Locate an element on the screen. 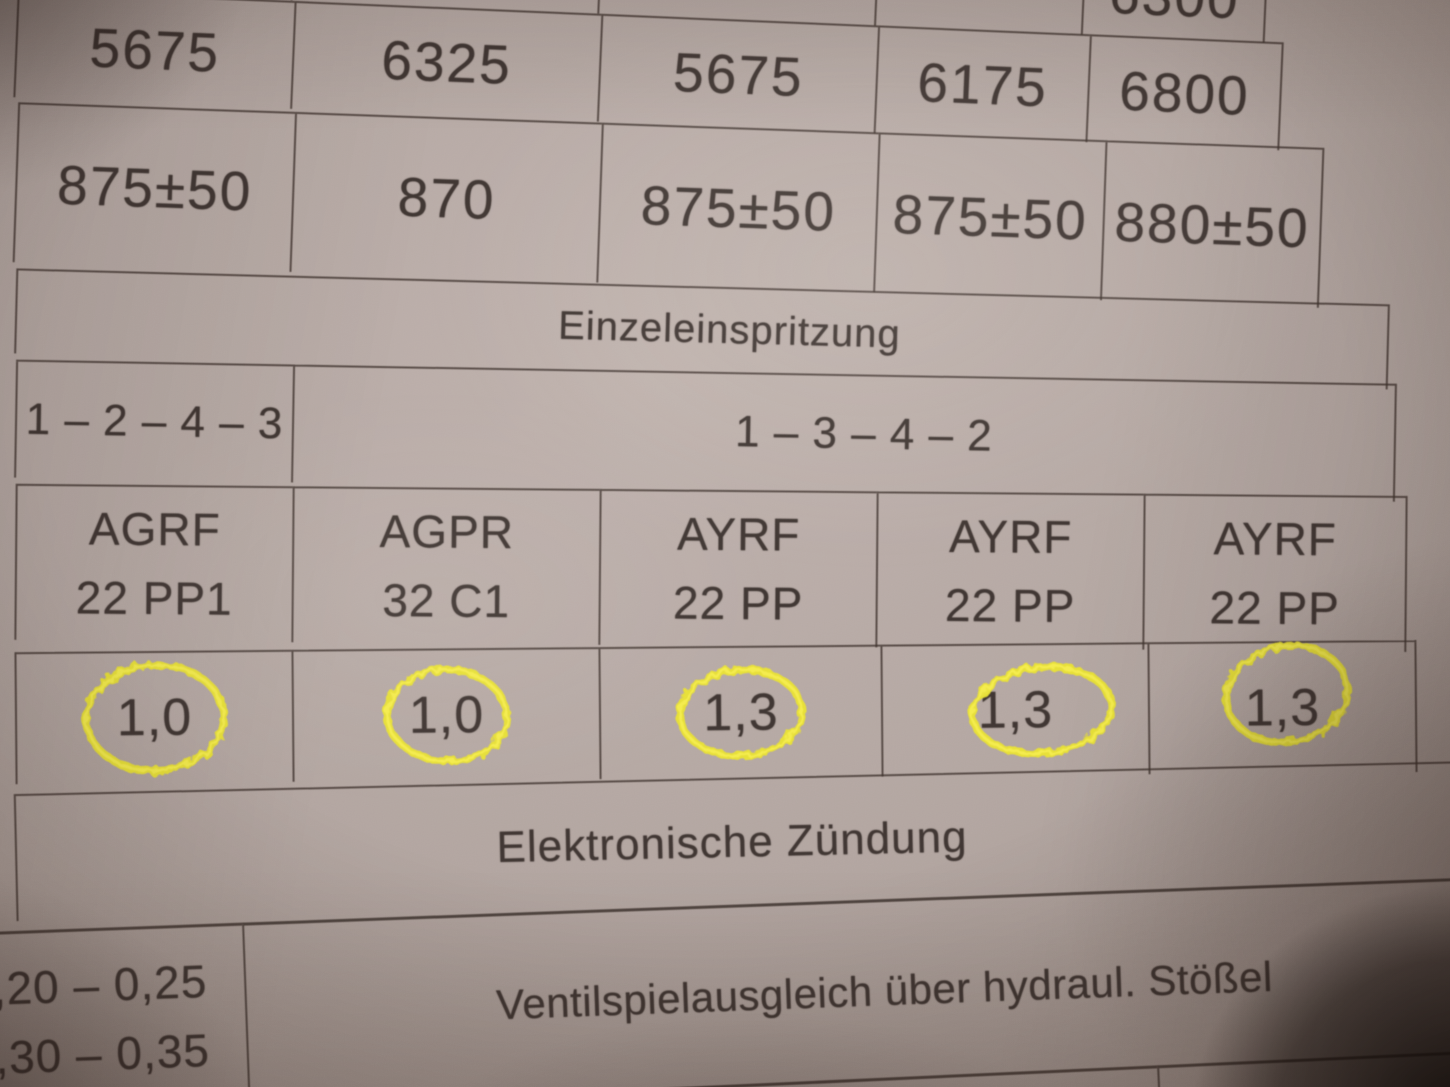 The height and width of the screenshot is (1087, 1450). sequence-right: 1 – 3 – 4 – 2 is located at coordinates (844, 433).